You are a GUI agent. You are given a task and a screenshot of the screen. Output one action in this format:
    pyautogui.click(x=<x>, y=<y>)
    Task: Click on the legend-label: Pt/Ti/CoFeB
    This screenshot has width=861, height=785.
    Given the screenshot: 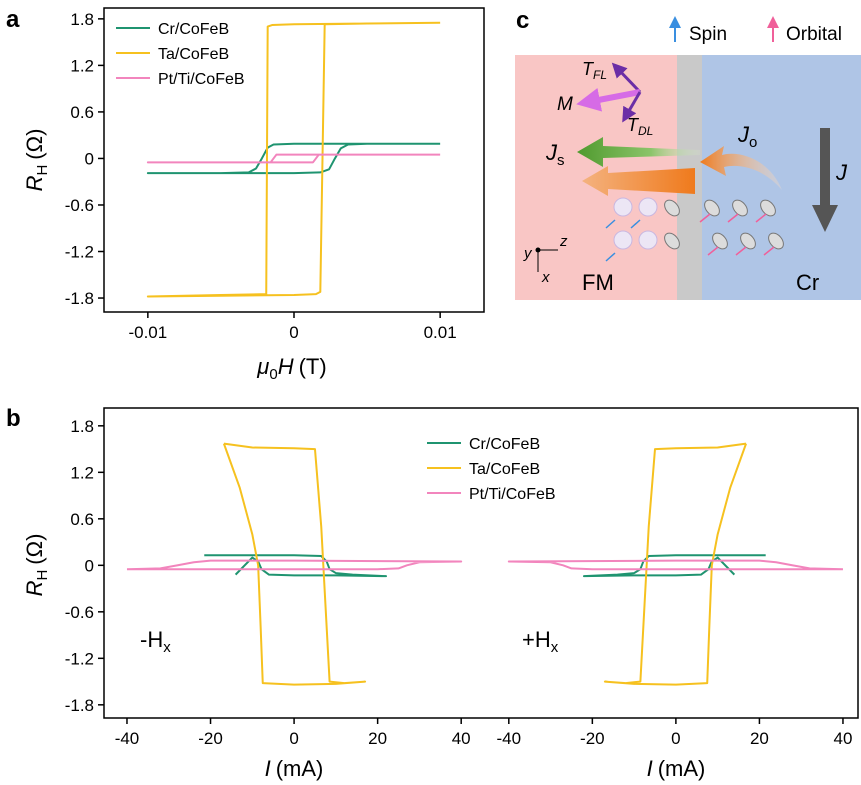 What is the action you would take?
    pyautogui.click(x=512, y=494)
    